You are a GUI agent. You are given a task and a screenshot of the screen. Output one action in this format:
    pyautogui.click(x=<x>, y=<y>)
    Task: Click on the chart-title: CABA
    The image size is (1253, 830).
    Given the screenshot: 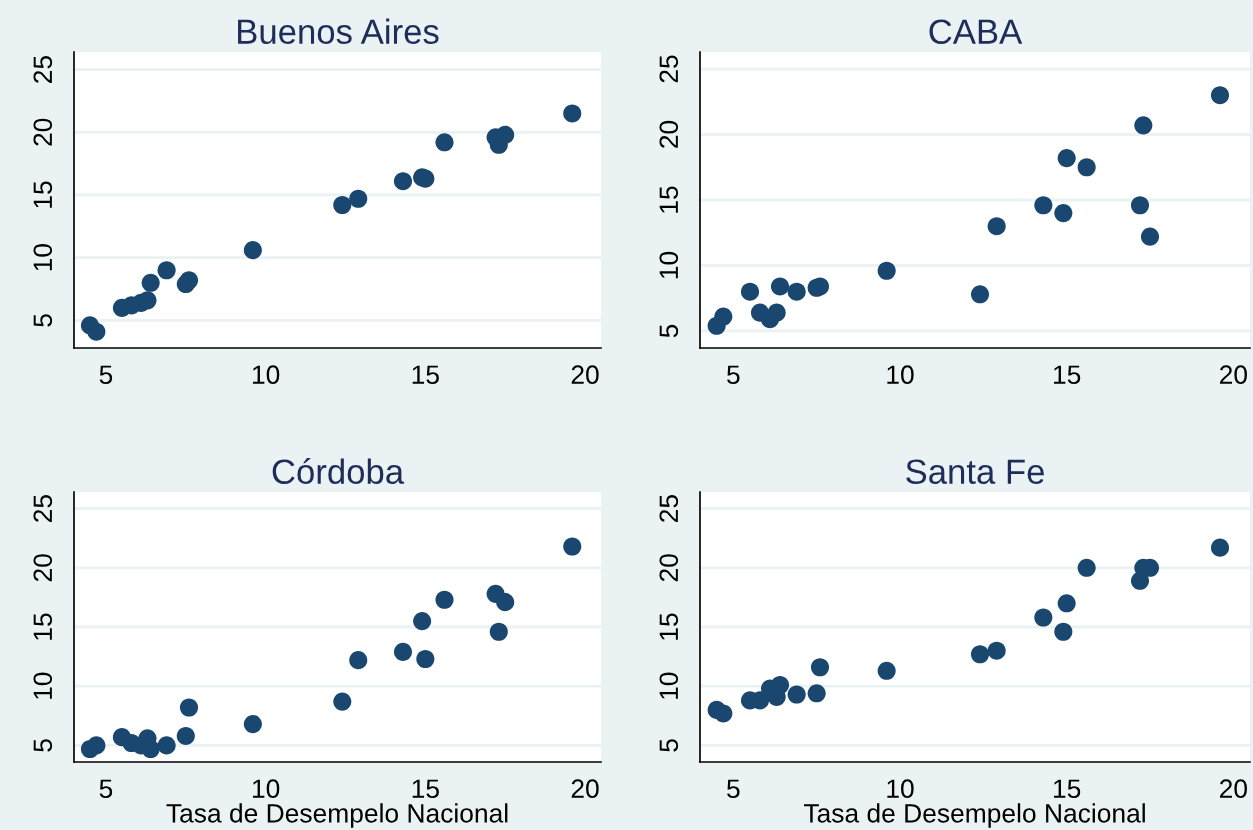 What is the action you would take?
    pyautogui.click(x=976, y=32)
    